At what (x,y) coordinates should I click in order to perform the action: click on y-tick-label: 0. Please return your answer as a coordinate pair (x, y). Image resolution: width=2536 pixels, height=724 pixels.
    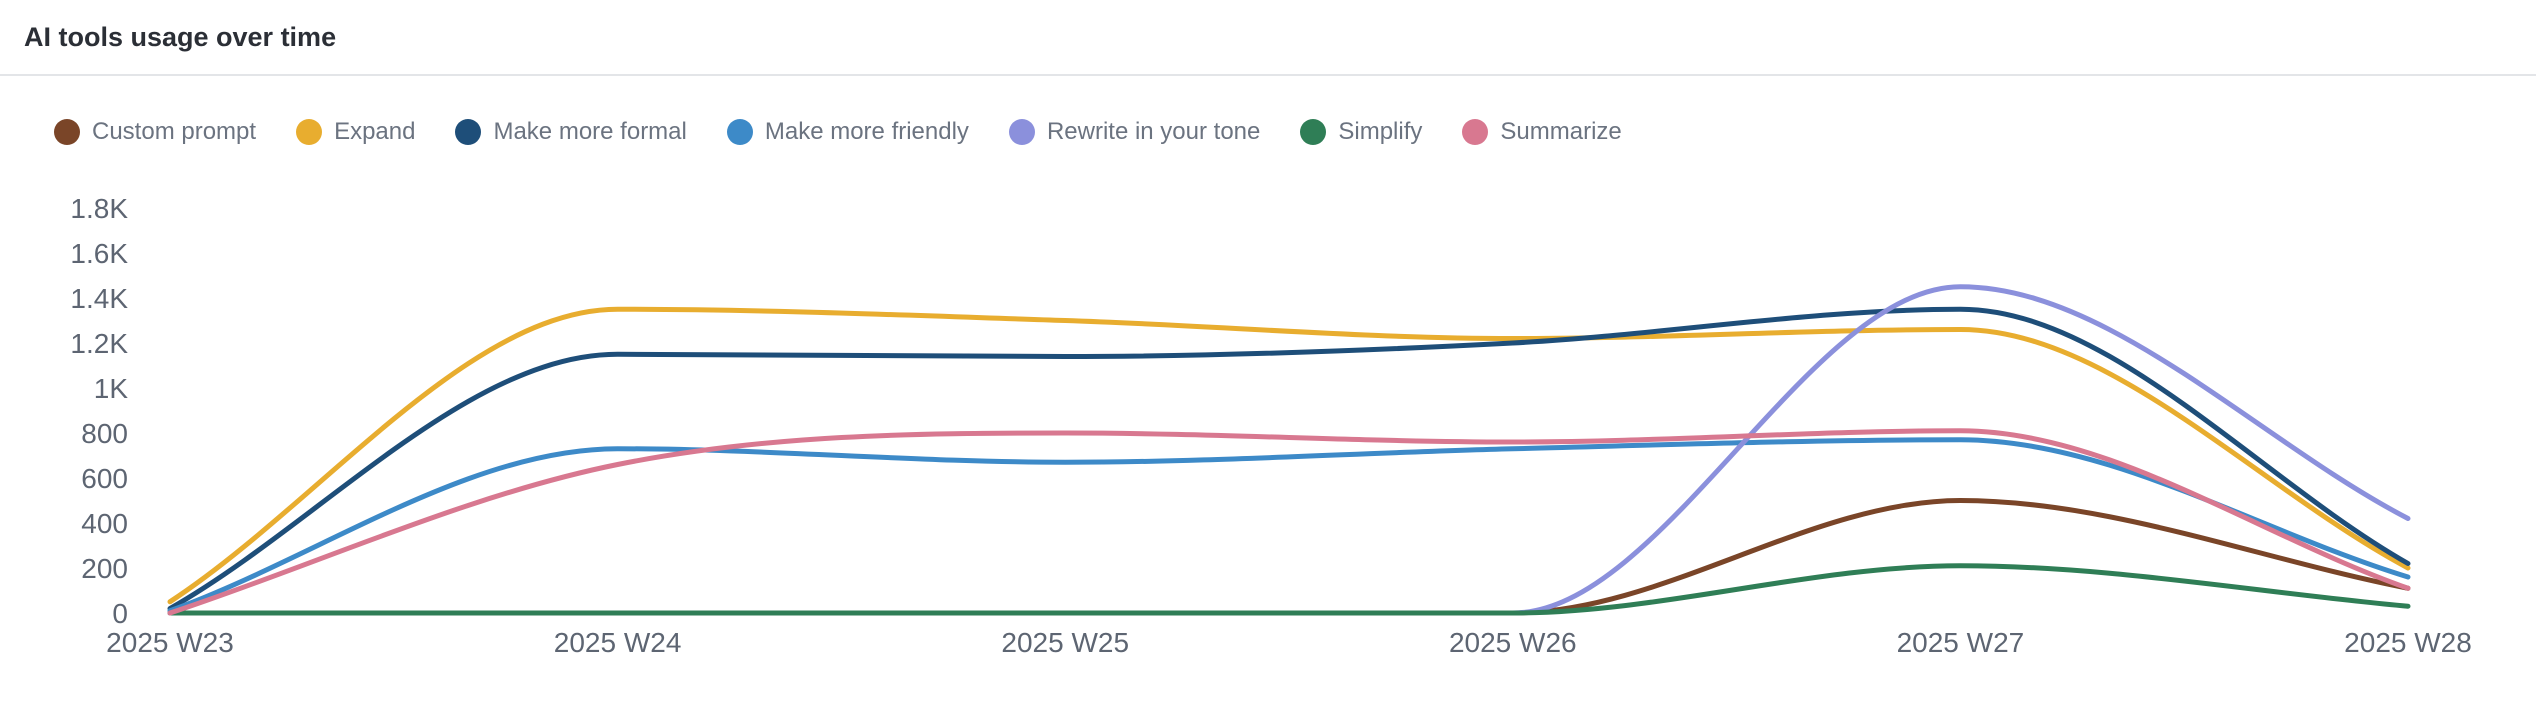
    Looking at the image, I should click on (120, 613).